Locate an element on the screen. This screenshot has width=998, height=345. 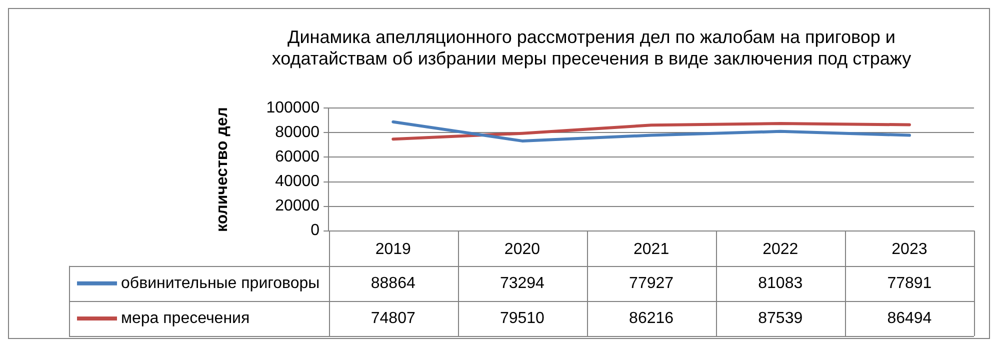
y-tick-label: 20000 is located at coordinates (297, 206).